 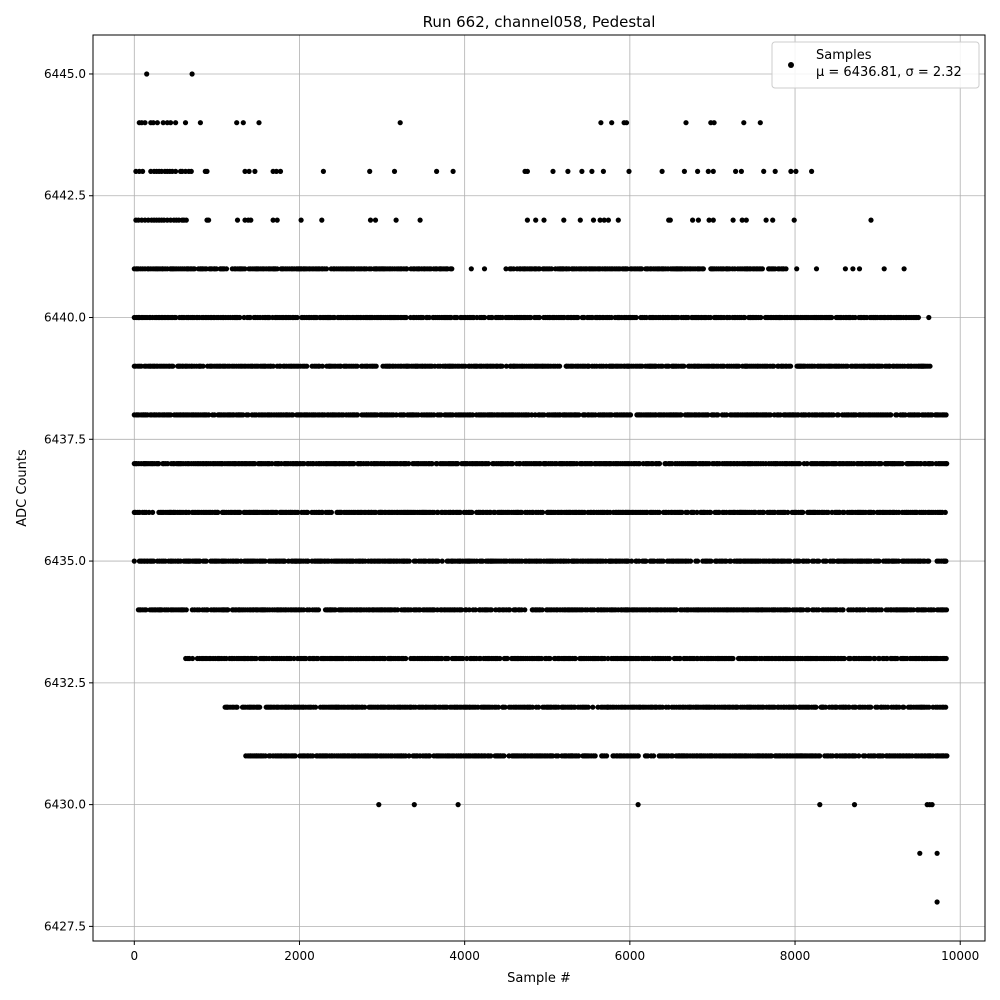 I want to click on legend-series-name: Samples, so click(x=844, y=55).